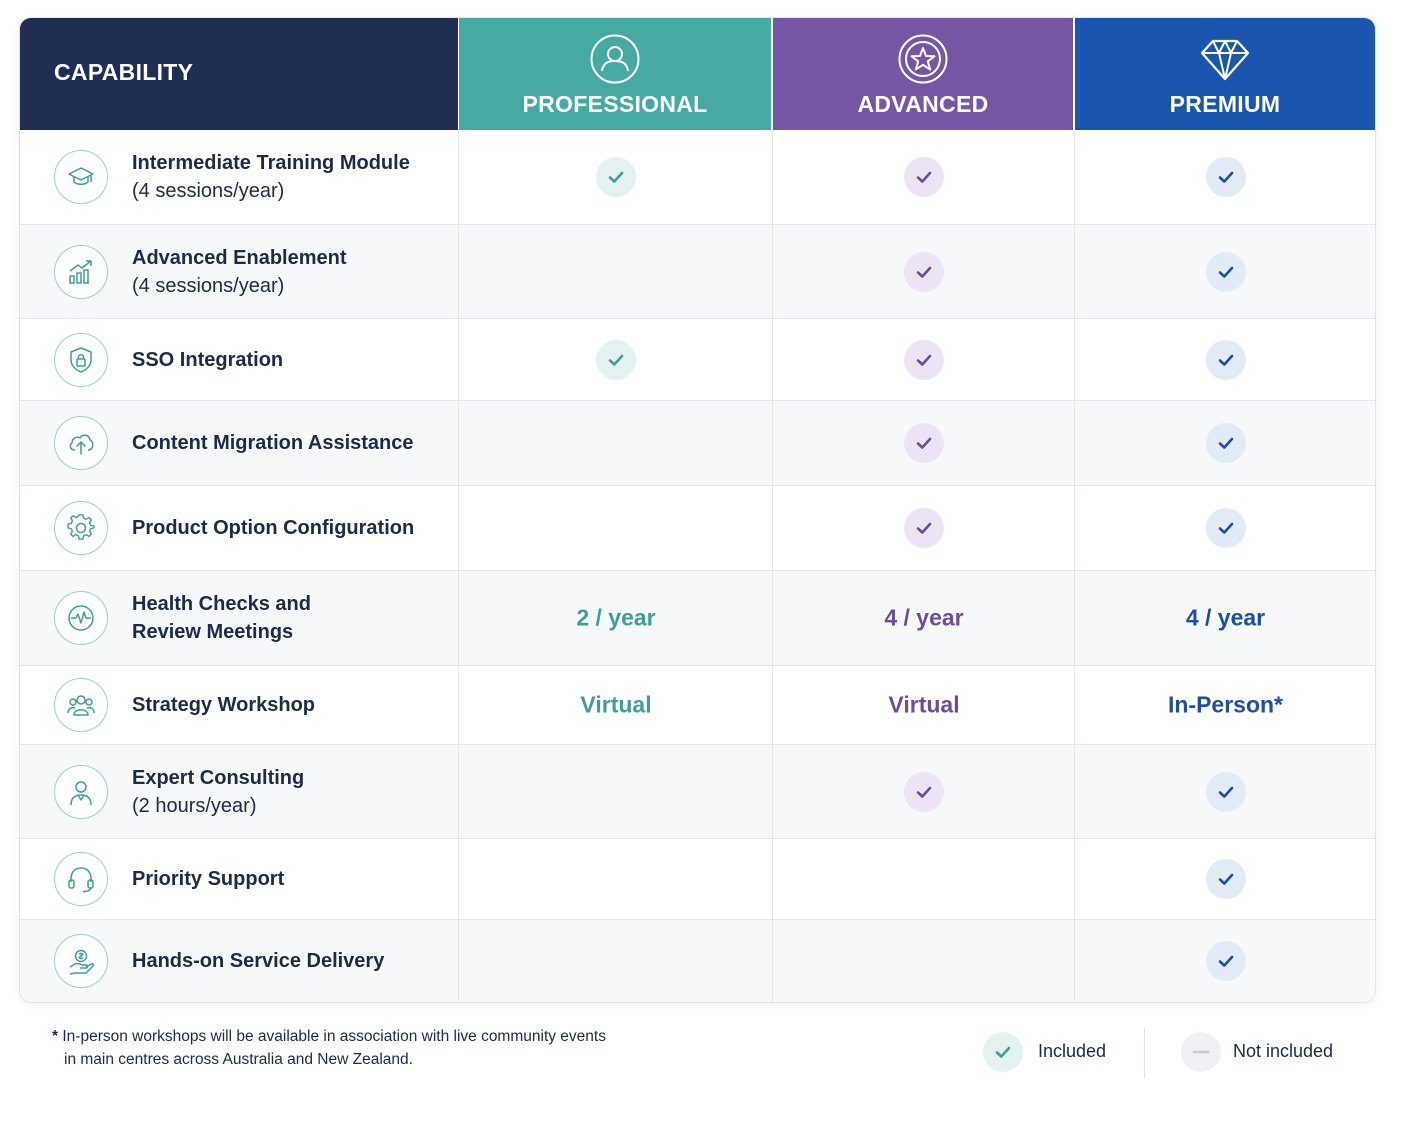 The width and height of the screenshot is (1402, 1122). Describe the element at coordinates (81, 879) in the screenshot. I see `headset-icon` at that location.